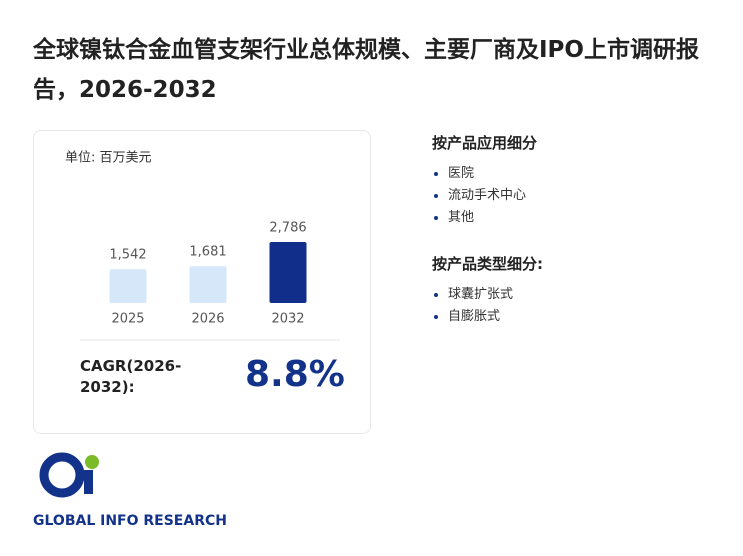 The width and height of the screenshot is (743, 556). What do you see at coordinates (127, 319) in the screenshot?
I see `x-tick-label: 2025` at bounding box center [127, 319].